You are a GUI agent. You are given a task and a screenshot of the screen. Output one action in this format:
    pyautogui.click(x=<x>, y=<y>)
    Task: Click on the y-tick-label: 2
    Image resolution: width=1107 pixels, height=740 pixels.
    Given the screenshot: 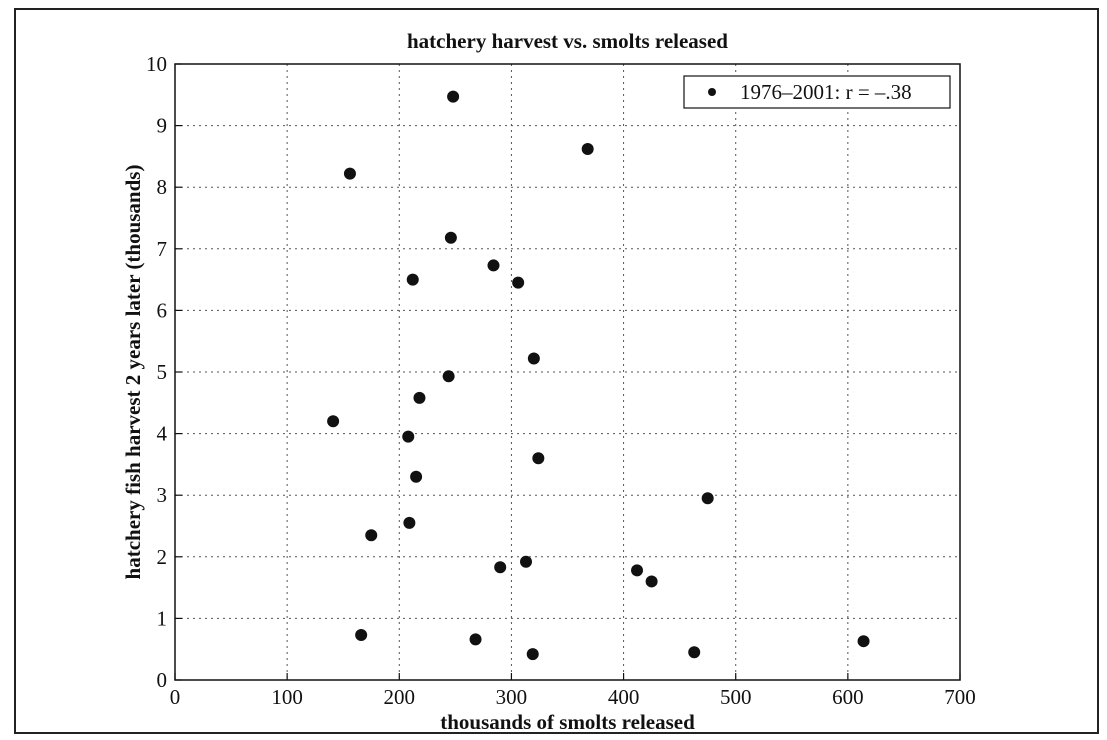 What is the action you would take?
    pyautogui.click(x=162, y=557)
    